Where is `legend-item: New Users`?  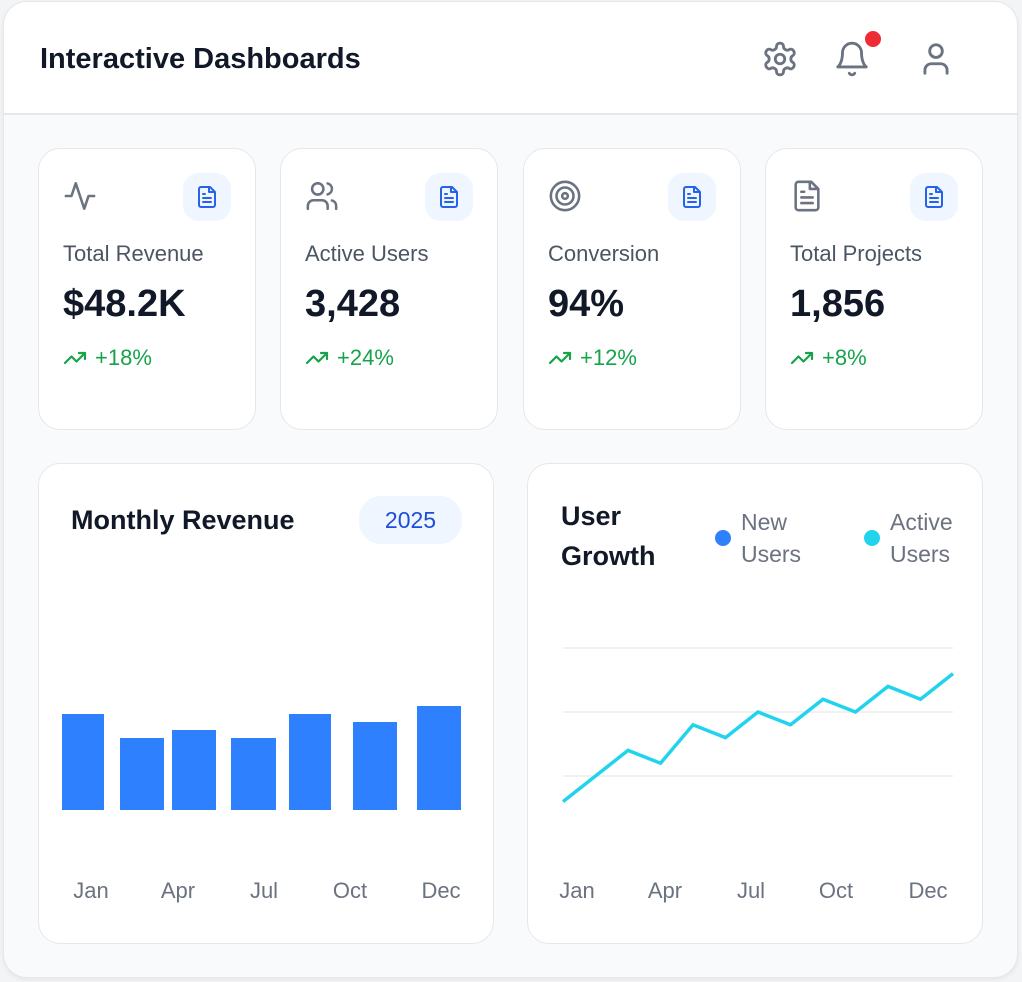 legend-item: New Users is located at coordinates (763, 538).